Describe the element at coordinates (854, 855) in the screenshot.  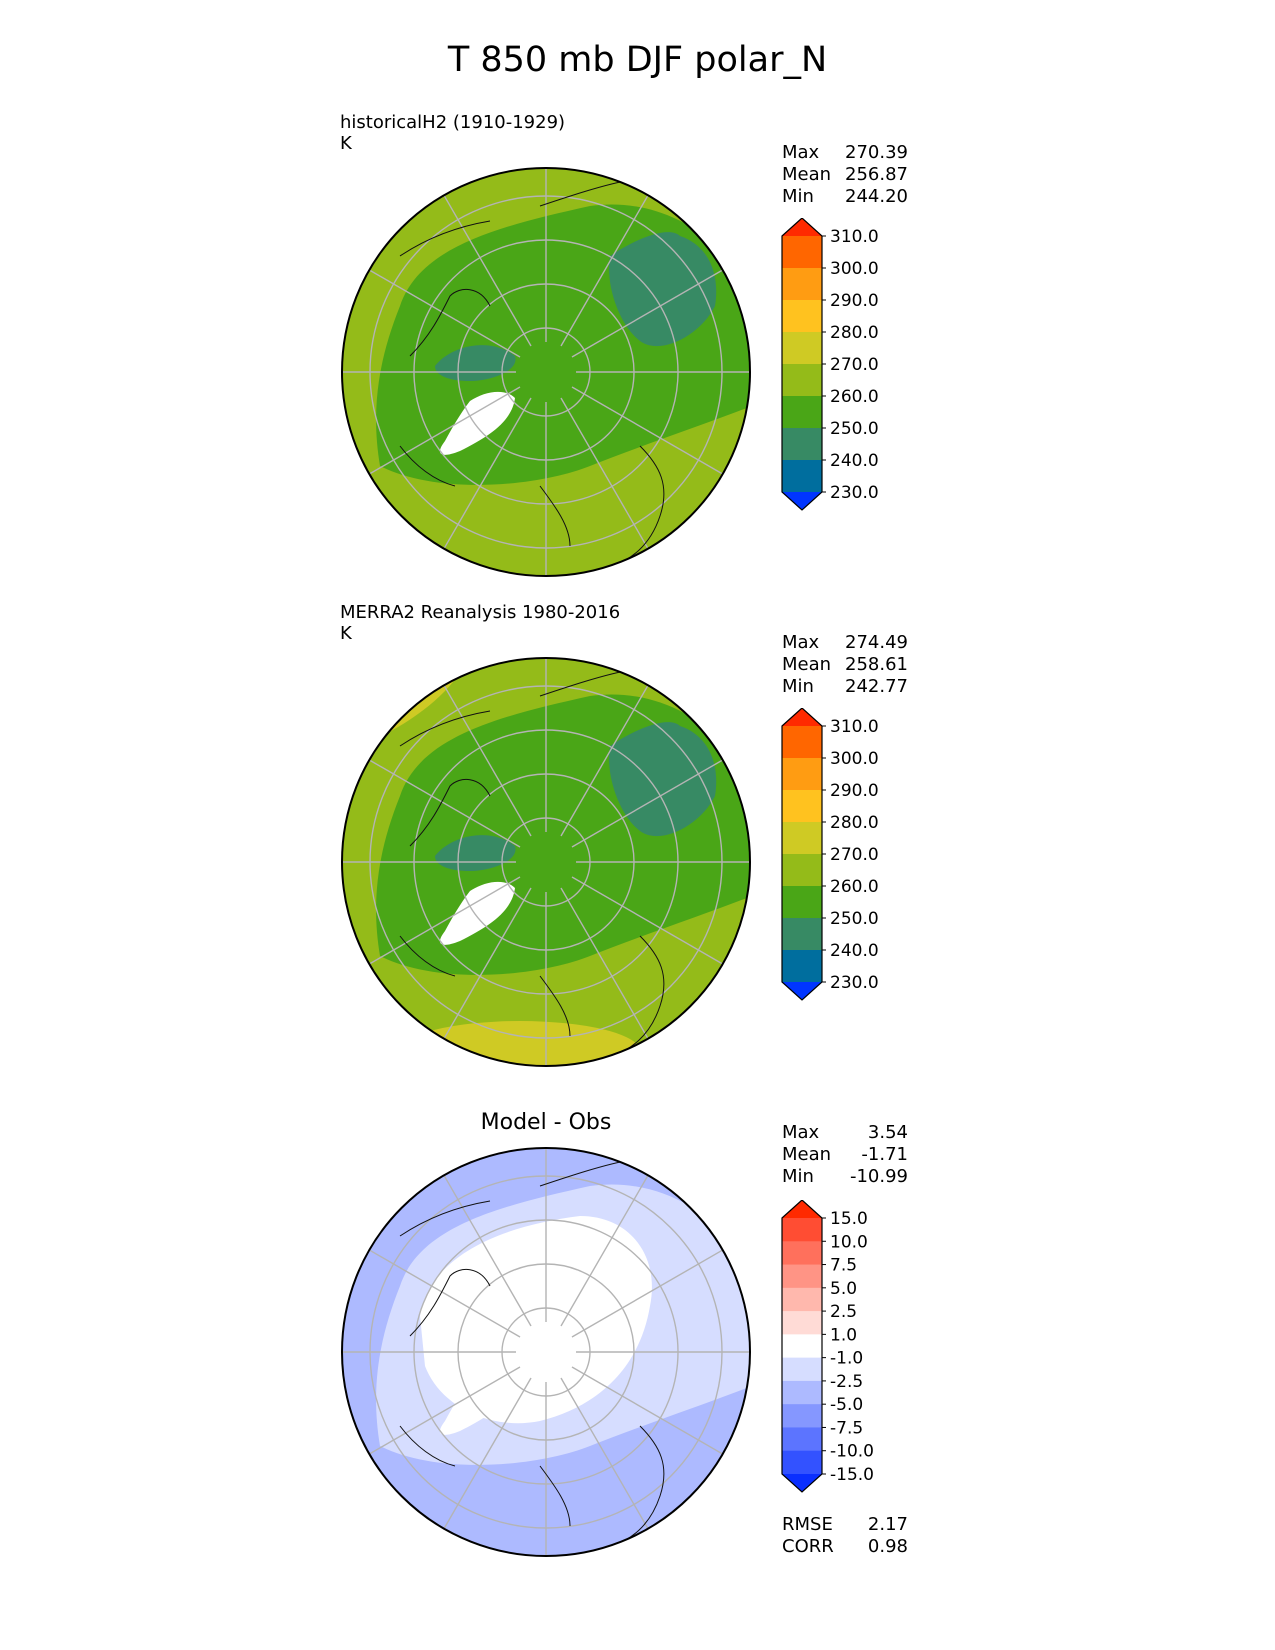
I see `colorbar-tick-label: 270.0` at that location.